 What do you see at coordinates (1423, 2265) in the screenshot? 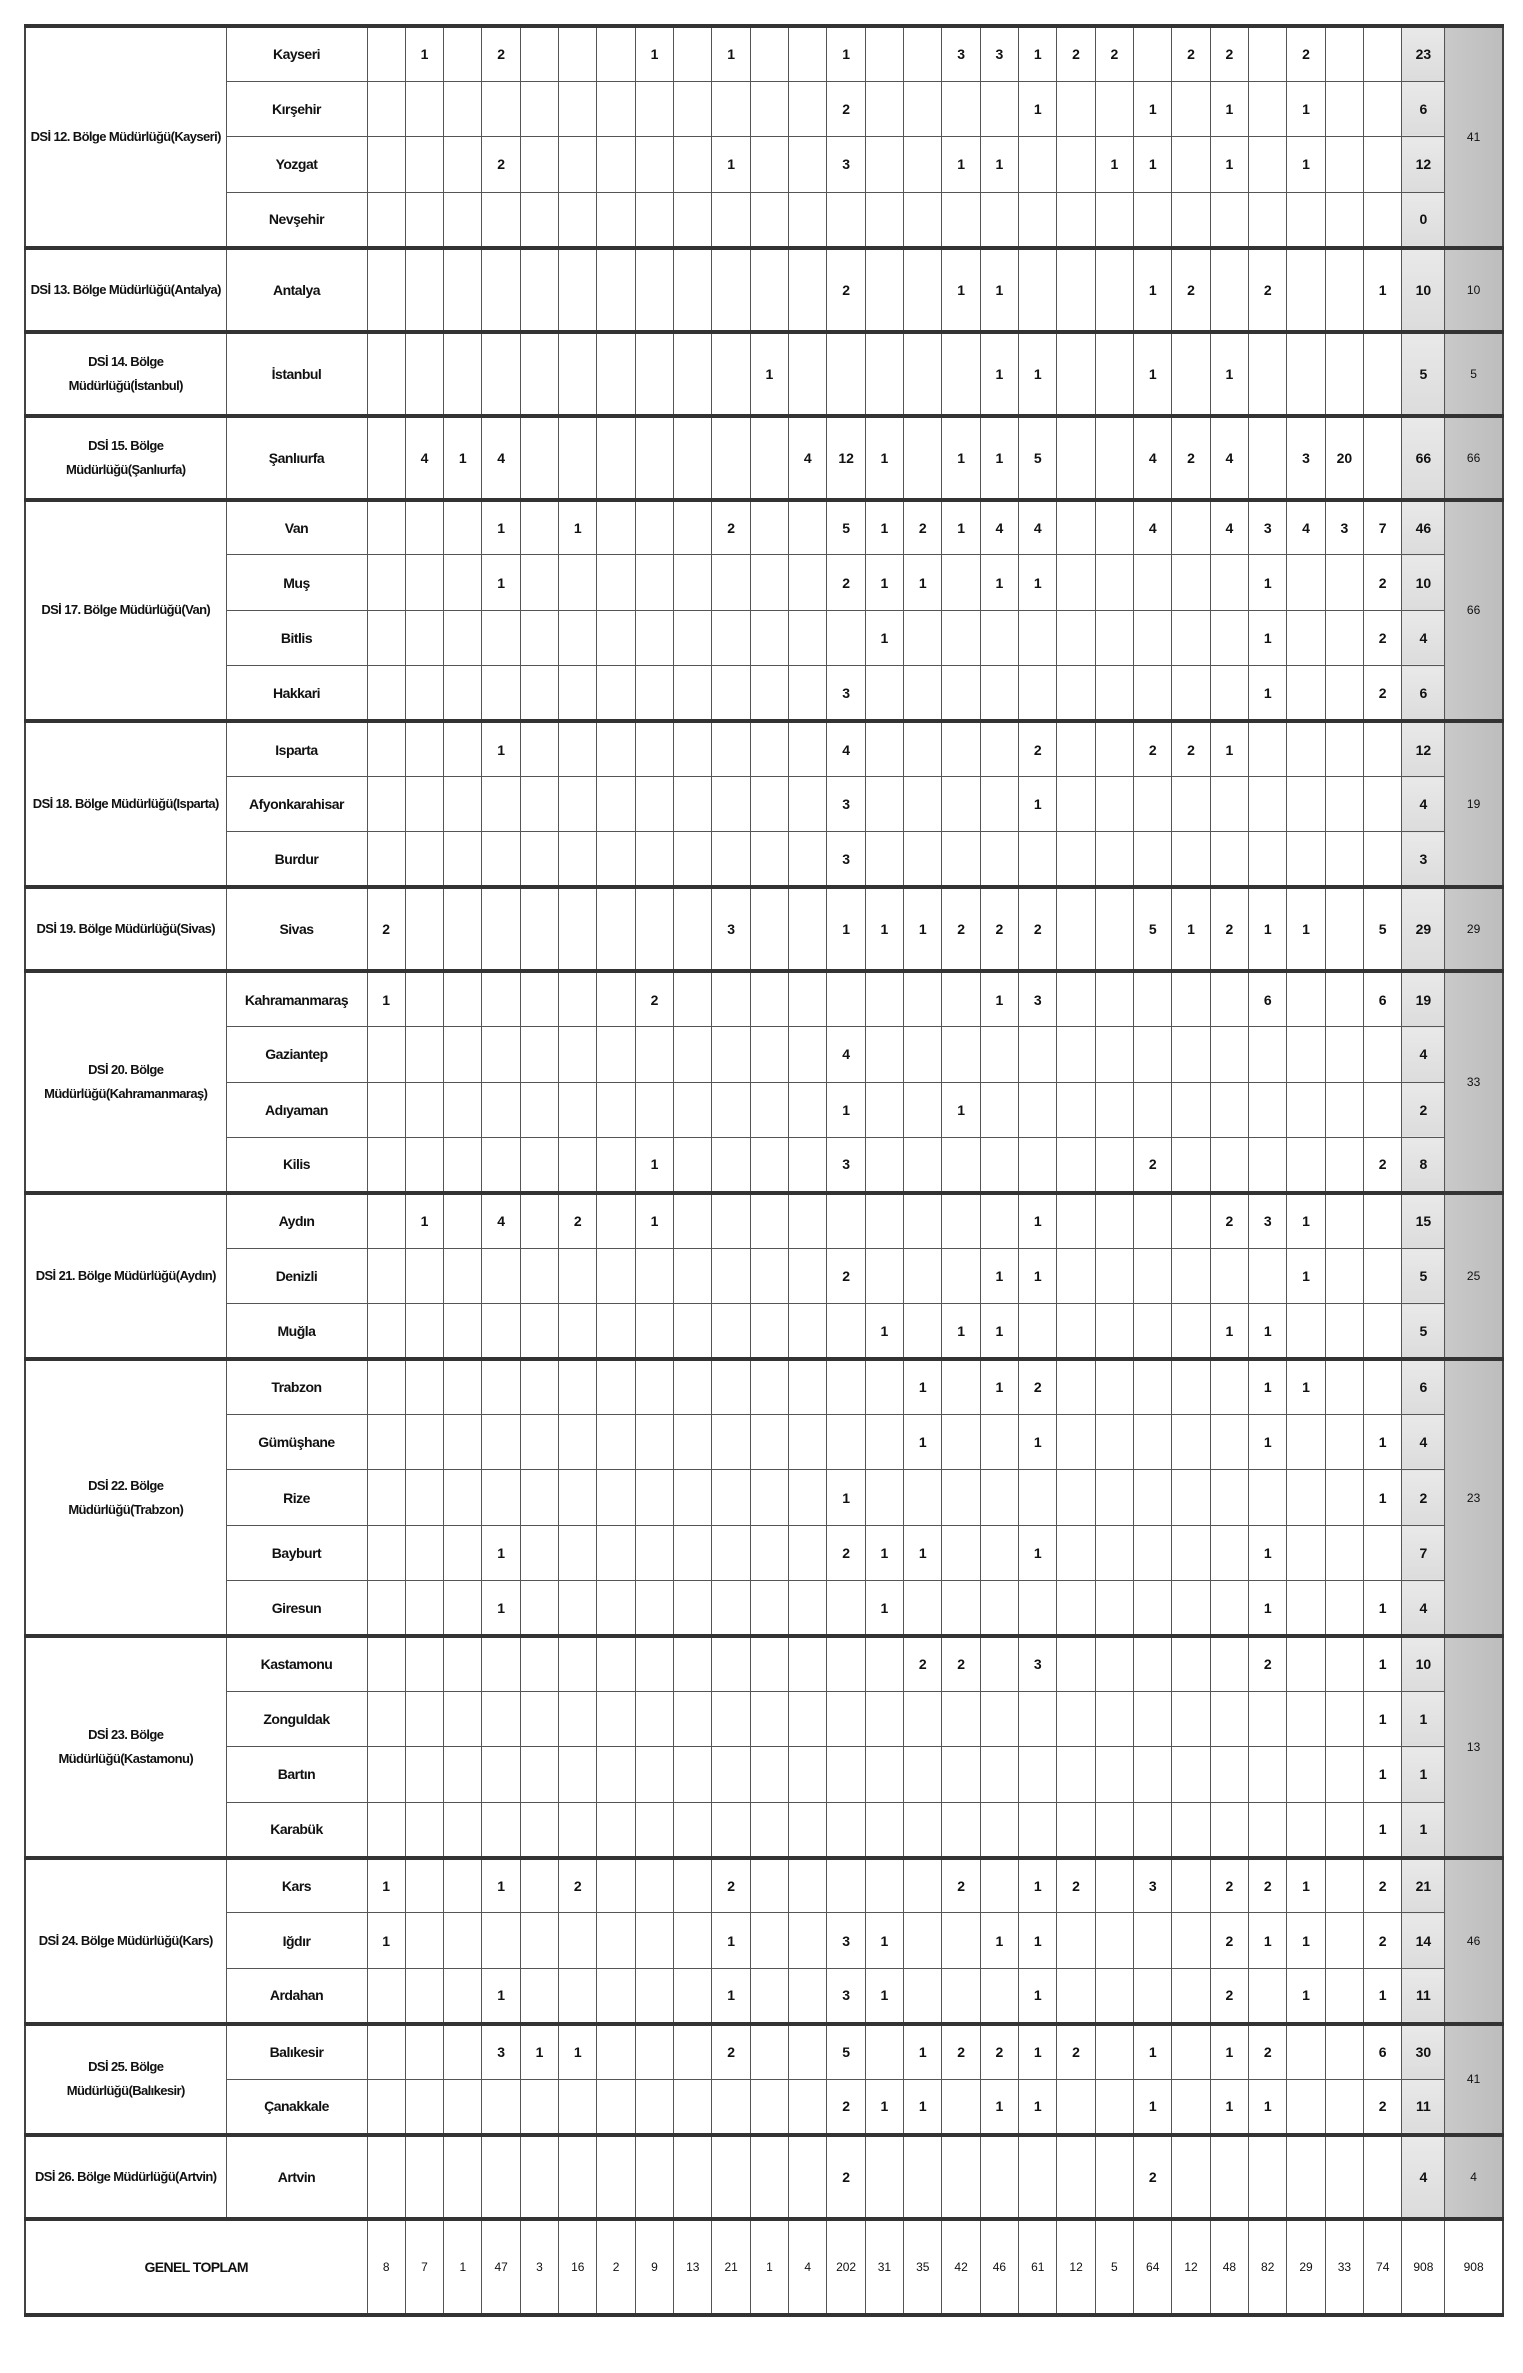
I see `grand-total-sum: 908` at bounding box center [1423, 2265].